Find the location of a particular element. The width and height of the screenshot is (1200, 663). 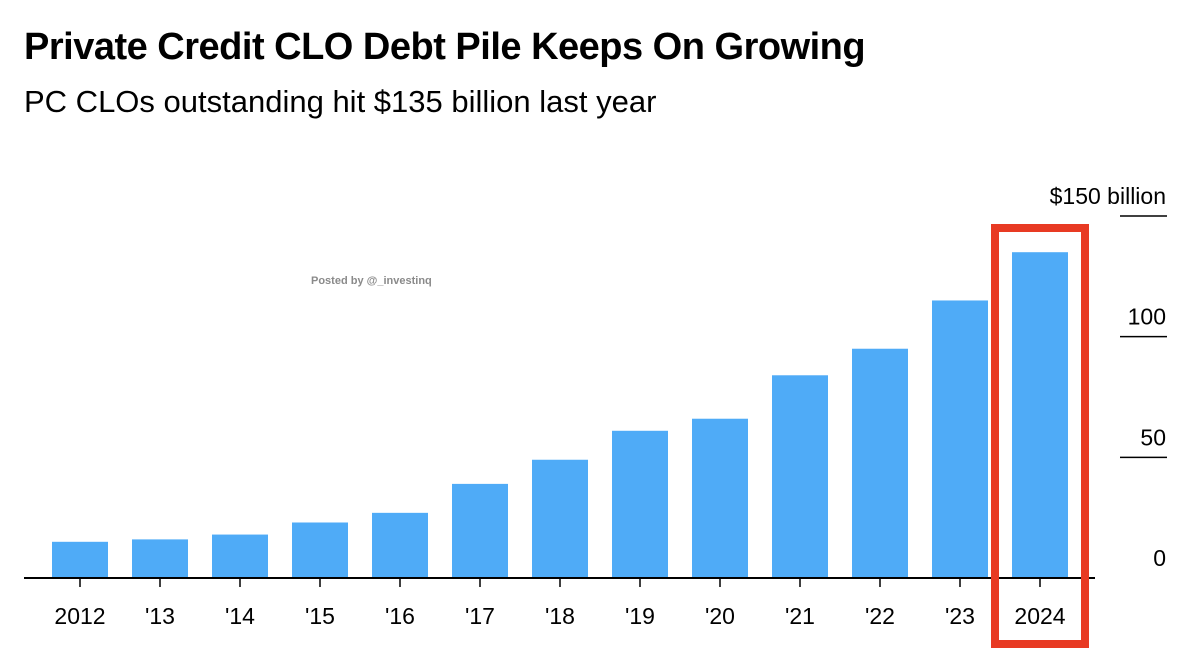

y-axis-ticks: 0 50 100 $150 billion is located at coordinates (1108, 377).